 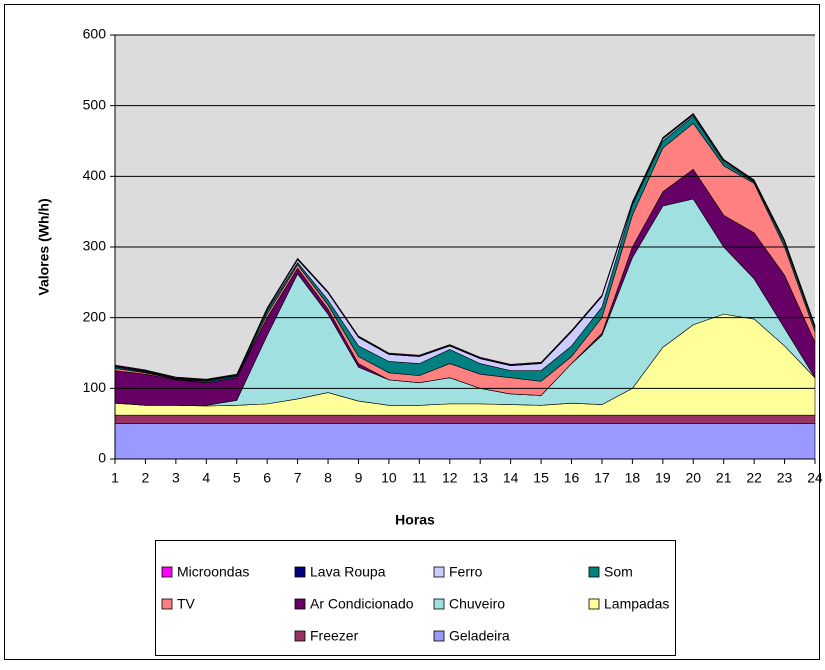 I want to click on legend-label: Lava Roupa, so click(x=348, y=572).